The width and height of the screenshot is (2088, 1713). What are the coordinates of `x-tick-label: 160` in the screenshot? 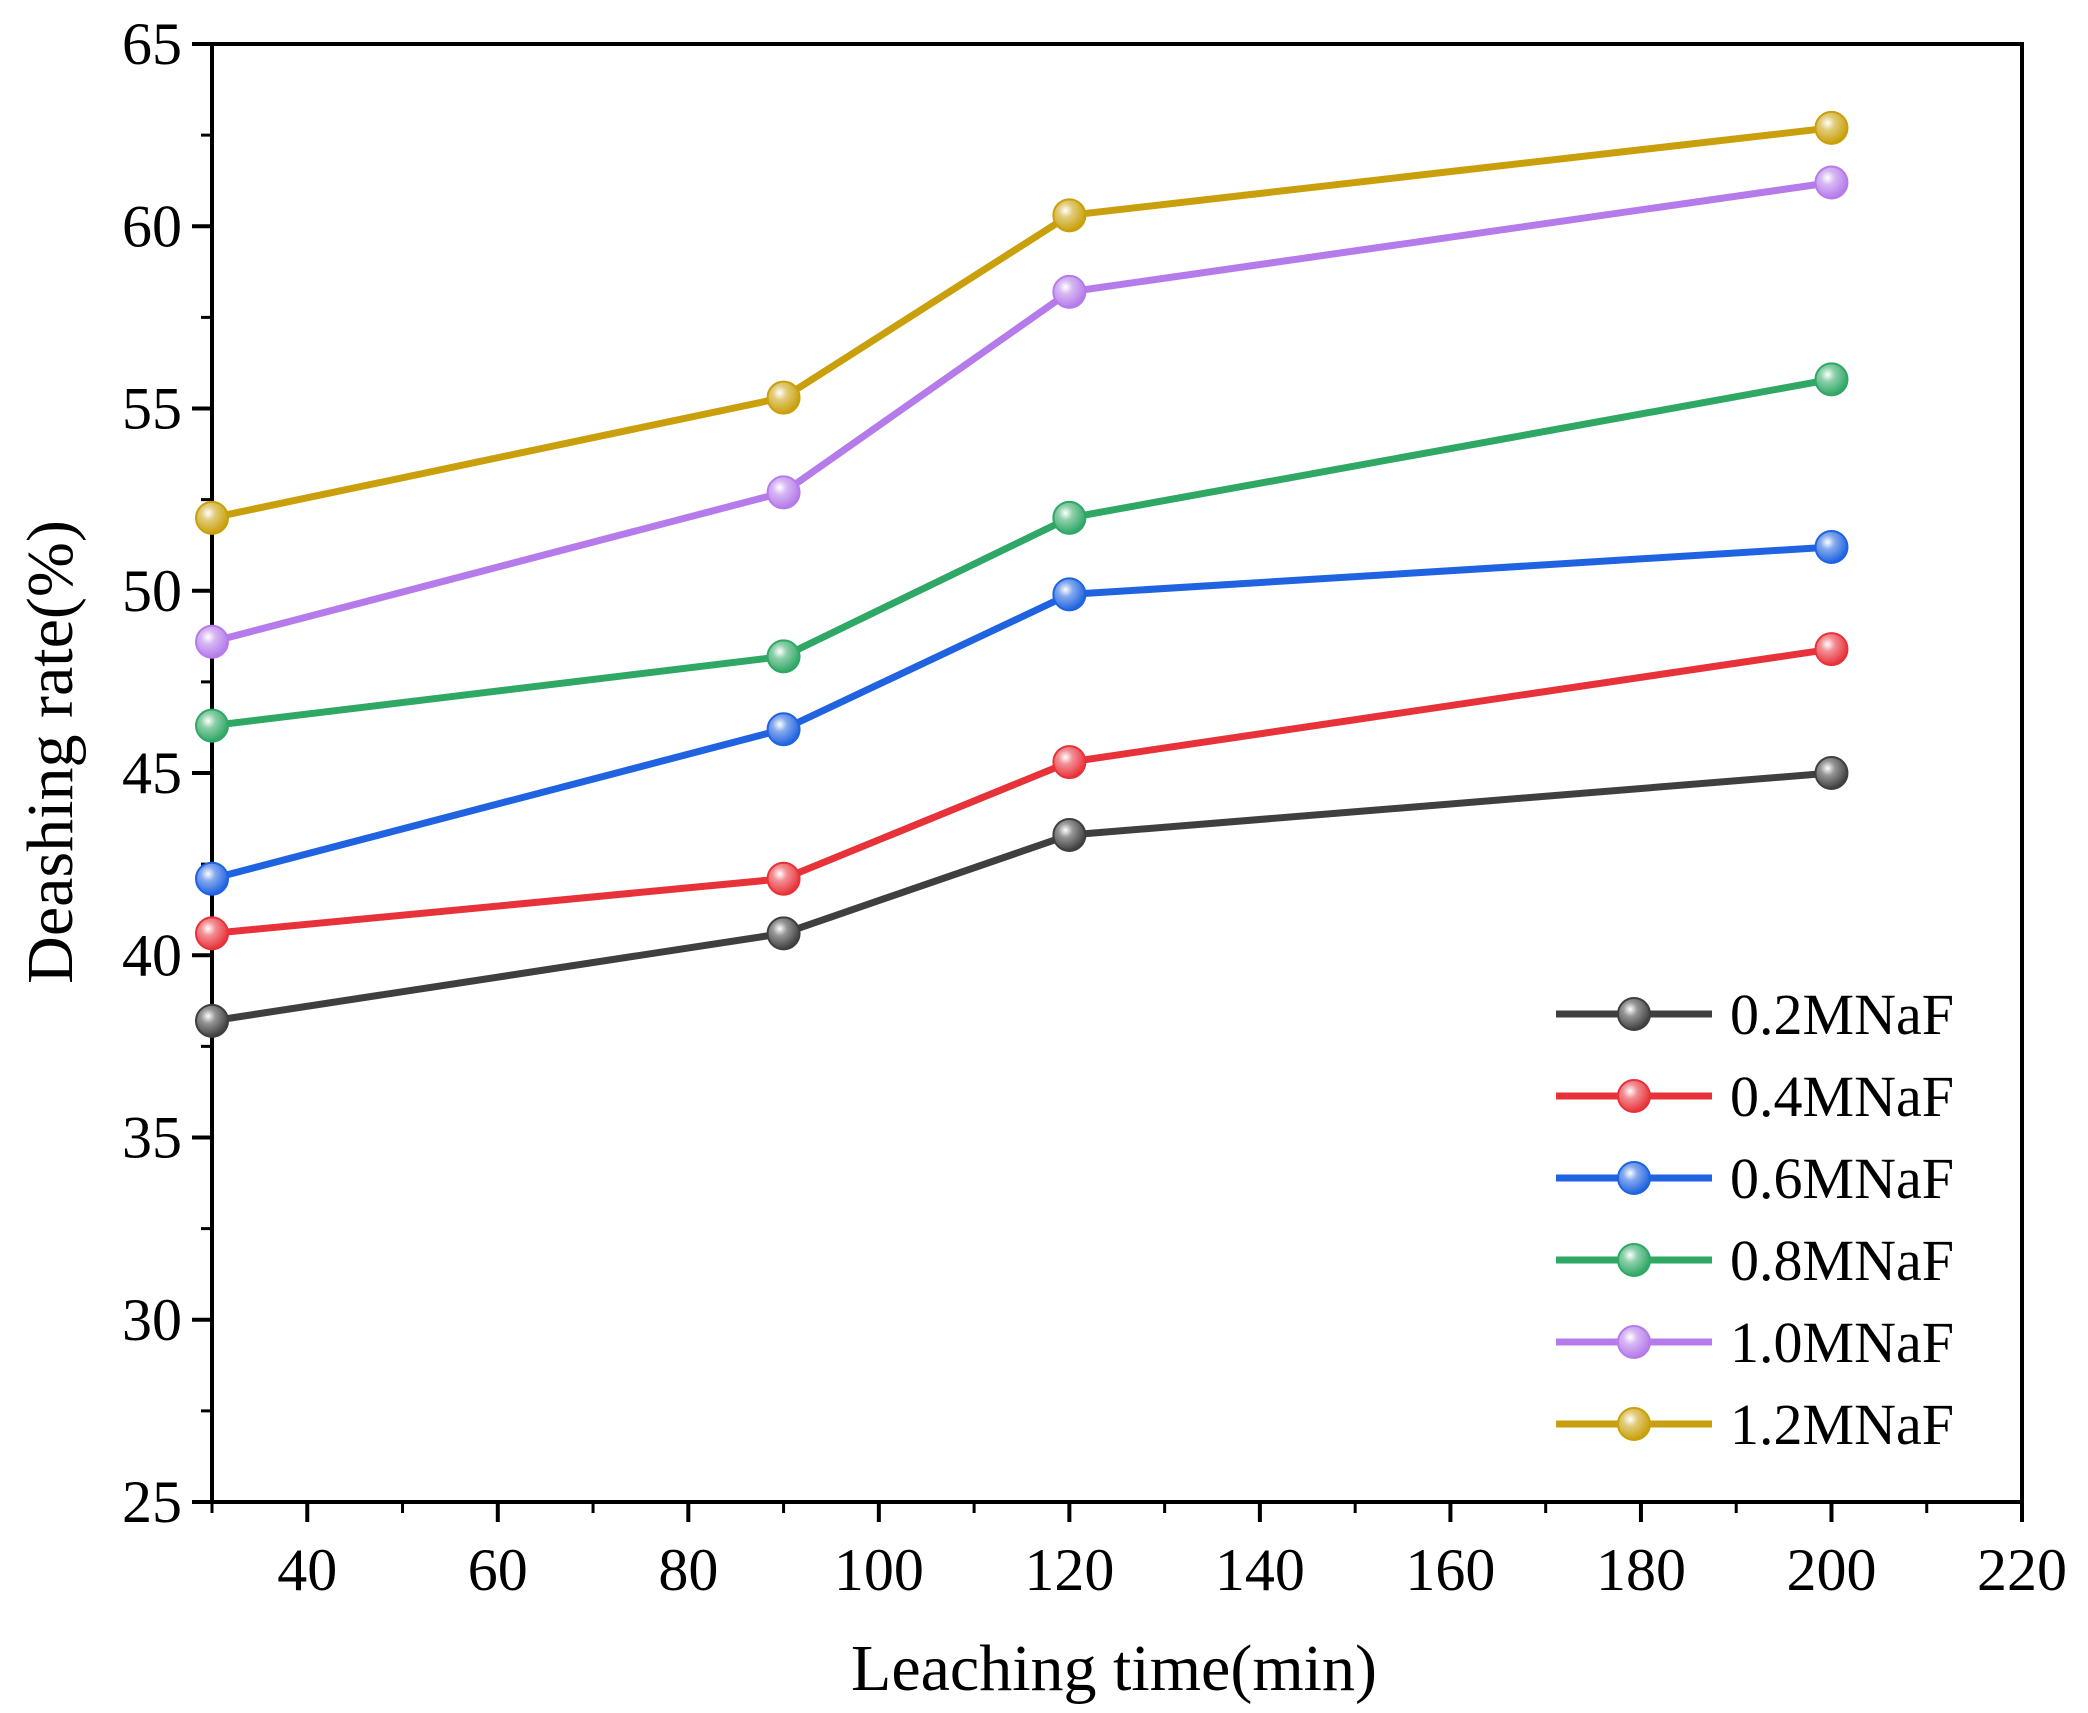 It's located at (1450, 1570).